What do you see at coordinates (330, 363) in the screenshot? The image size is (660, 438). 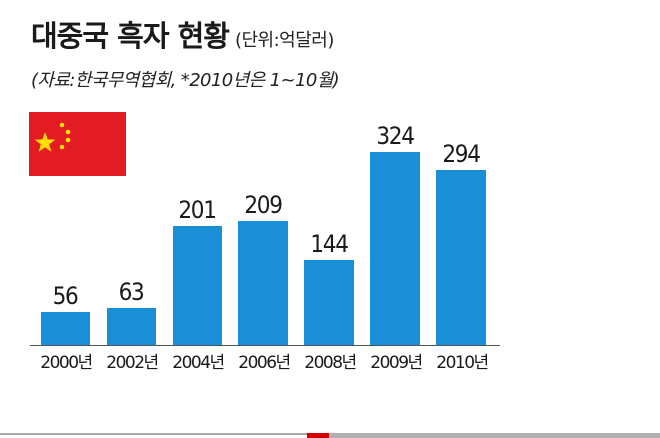 I see `category-label-2008: 2008년` at bounding box center [330, 363].